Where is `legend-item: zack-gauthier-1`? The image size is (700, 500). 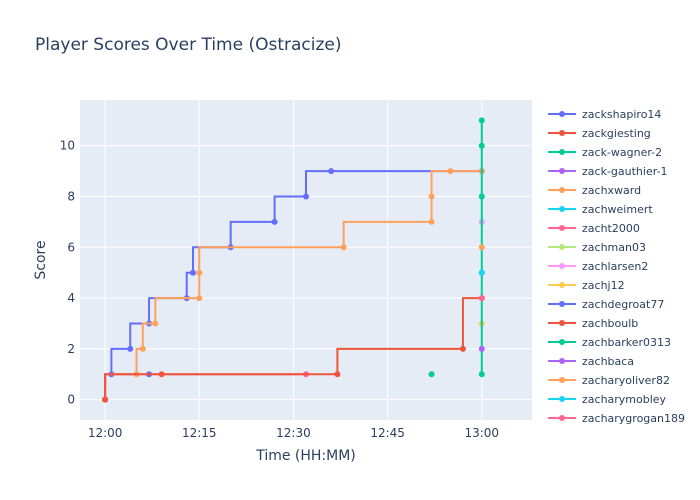 legend-item: zack-gauthier-1 is located at coordinates (608, 171).